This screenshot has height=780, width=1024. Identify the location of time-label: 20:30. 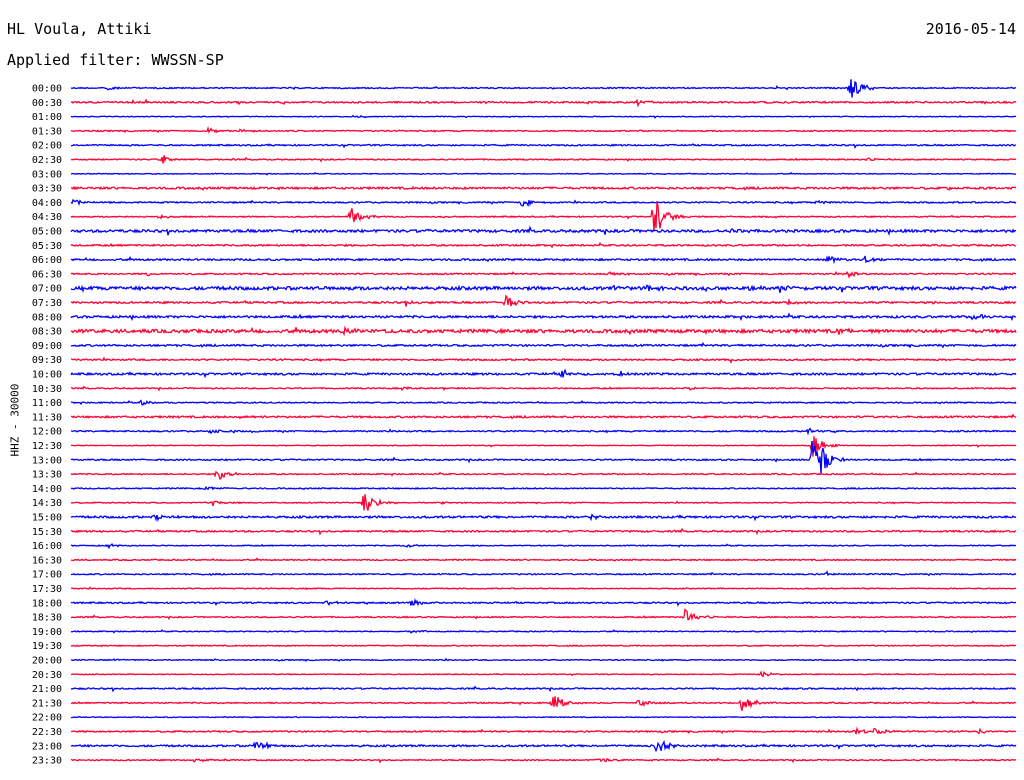
(47, 675).